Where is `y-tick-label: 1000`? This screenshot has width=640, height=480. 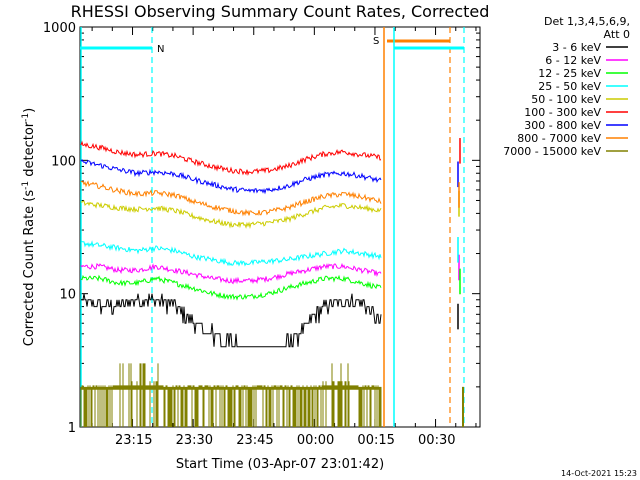
y-tick-label: 1000 is located at coordinates (59, 28).